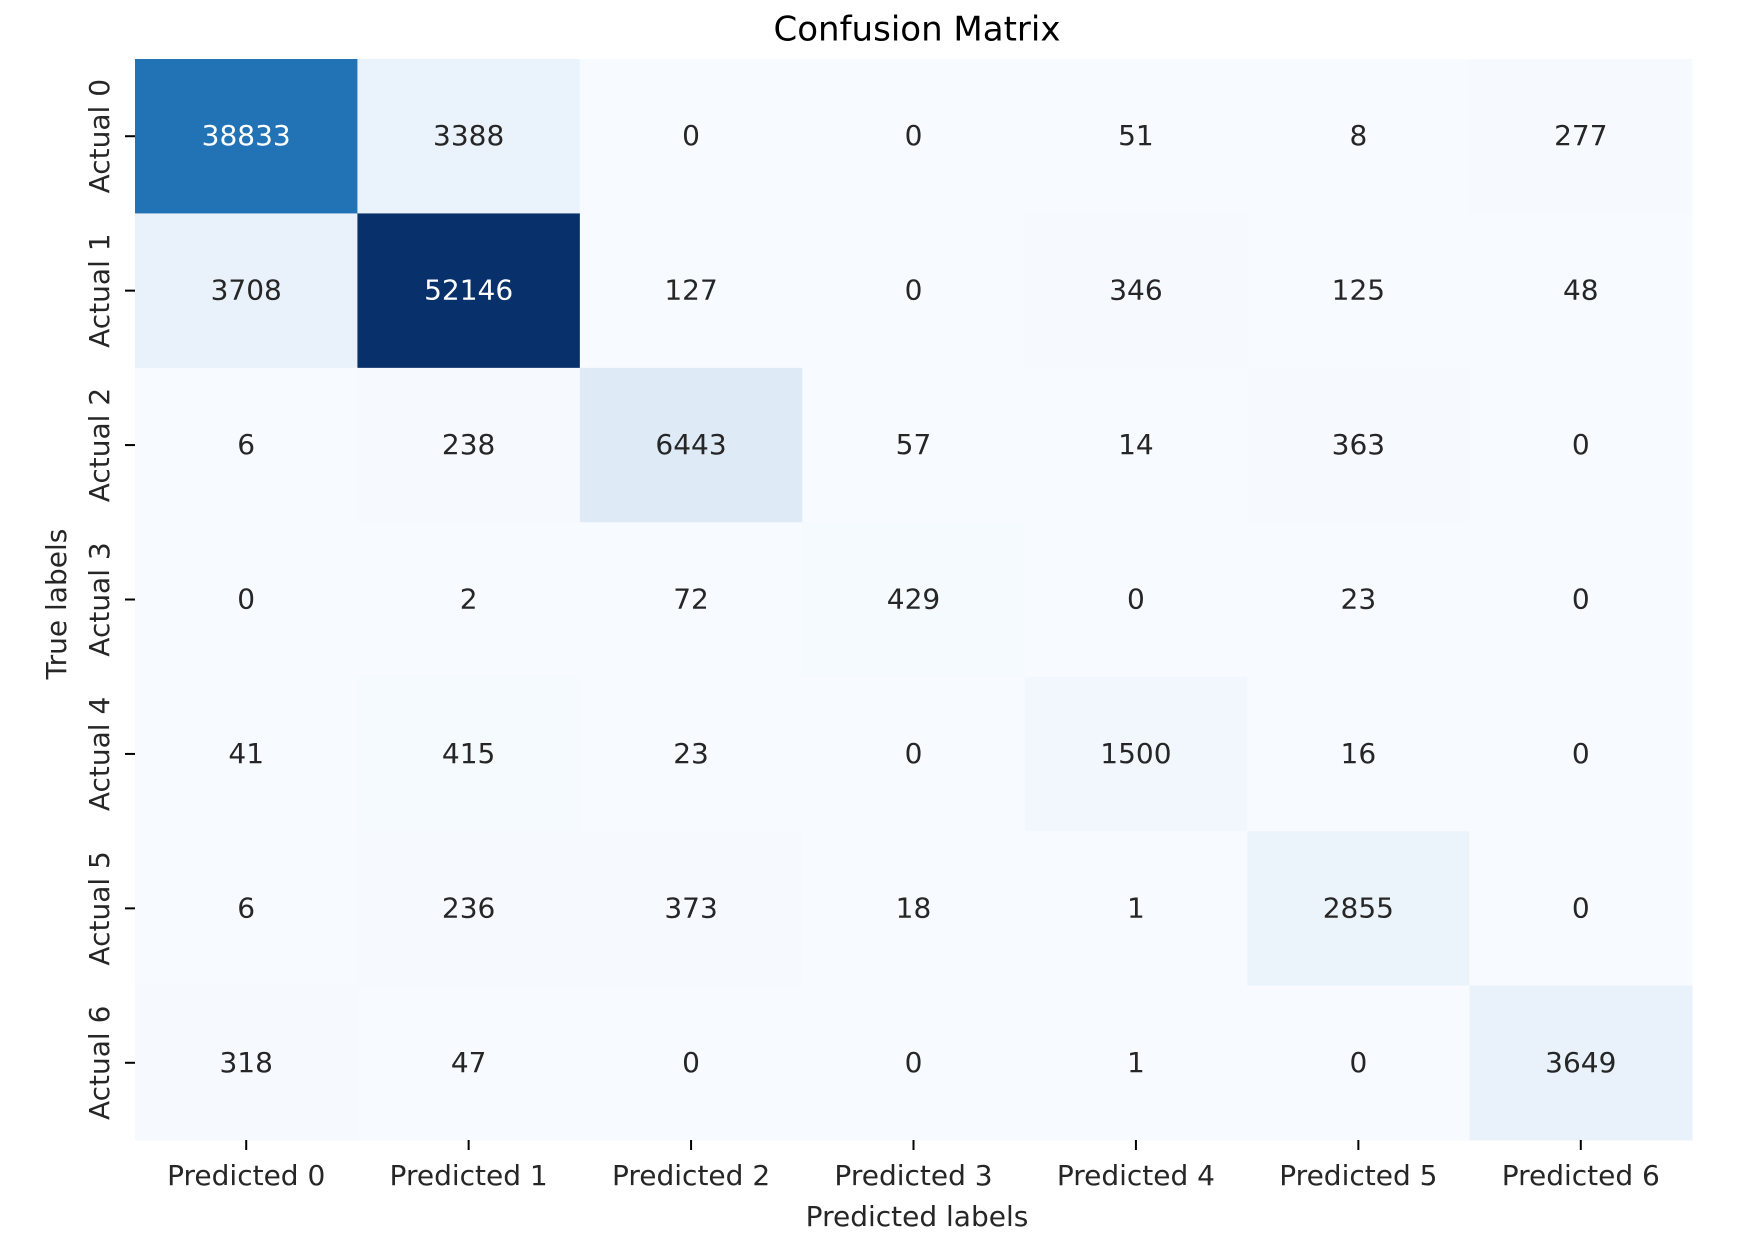 The width and height of the screenshot is (1744, 1242). I want to click on heatmap-cell-r0-c0, so click(247, 137).